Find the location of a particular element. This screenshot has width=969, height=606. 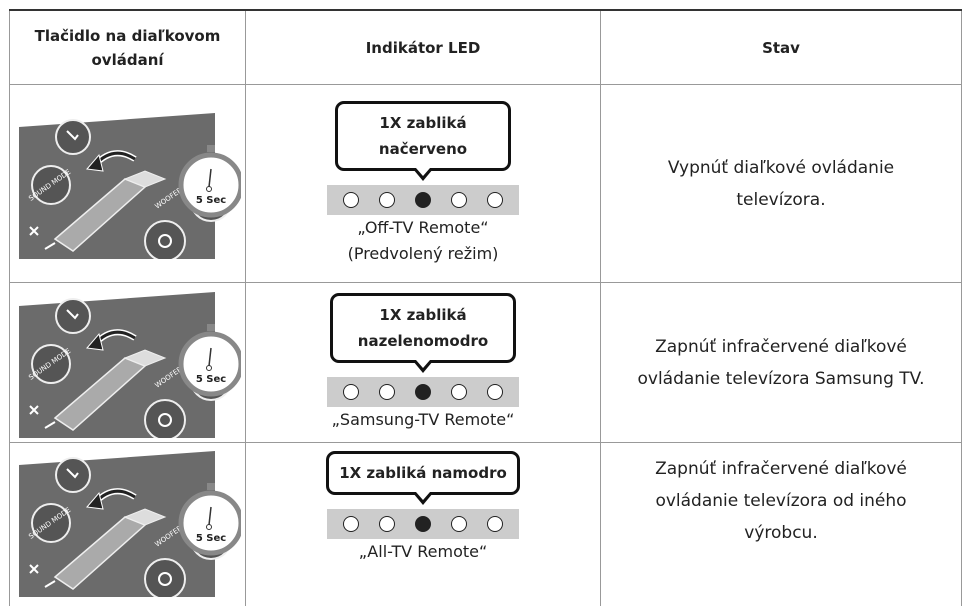

mode-label: „Off-TV Remote“ is located at coordinates (423, 227).